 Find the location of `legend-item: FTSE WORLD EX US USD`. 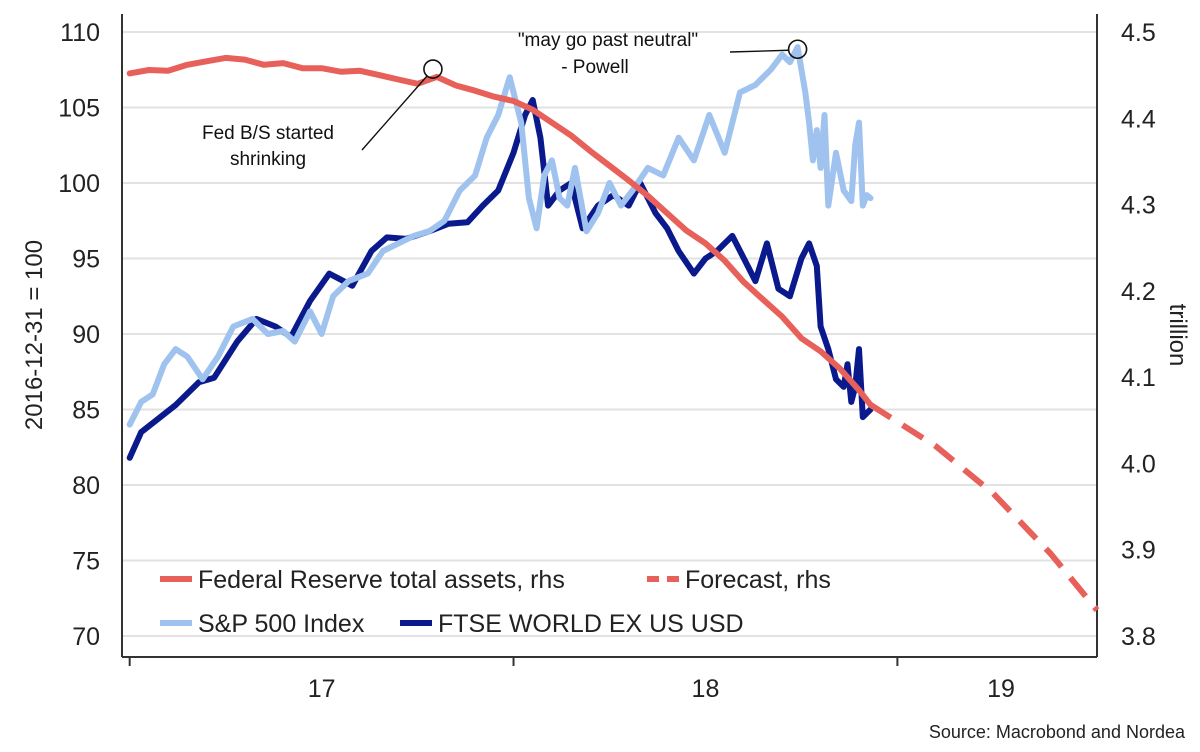

legend-item: FTSE WORLD EX US USD is located at coordinates (572, 624).